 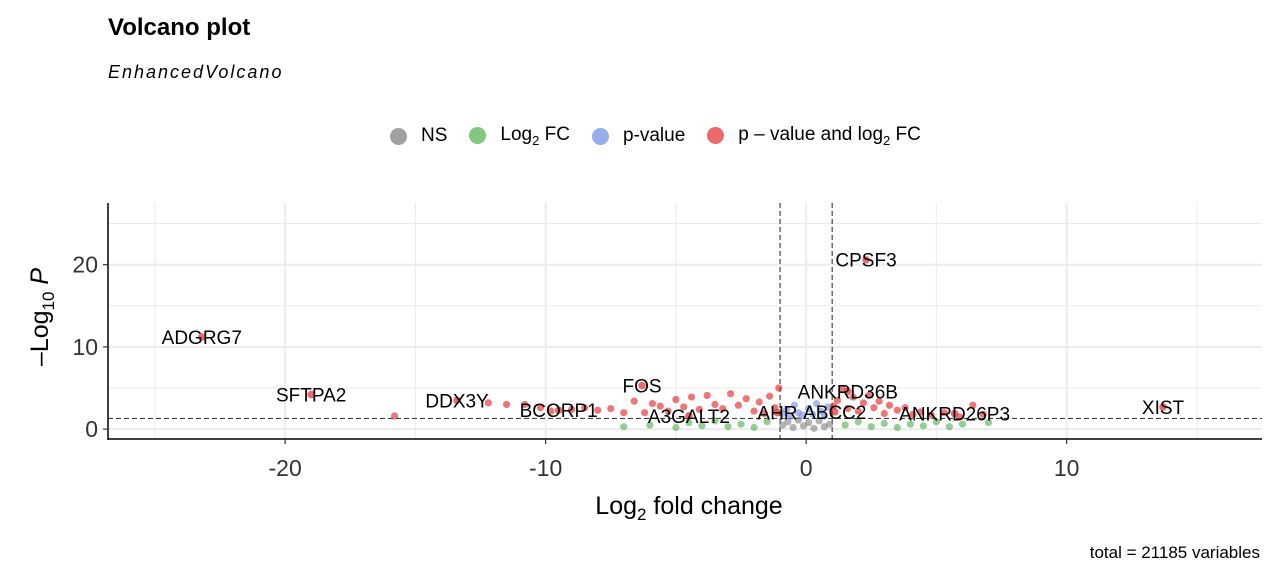 What do you see at coordinates (1067, 468) in the screenshot?
I see `x-tick-label: 10` at bounding box center [1067, 468].